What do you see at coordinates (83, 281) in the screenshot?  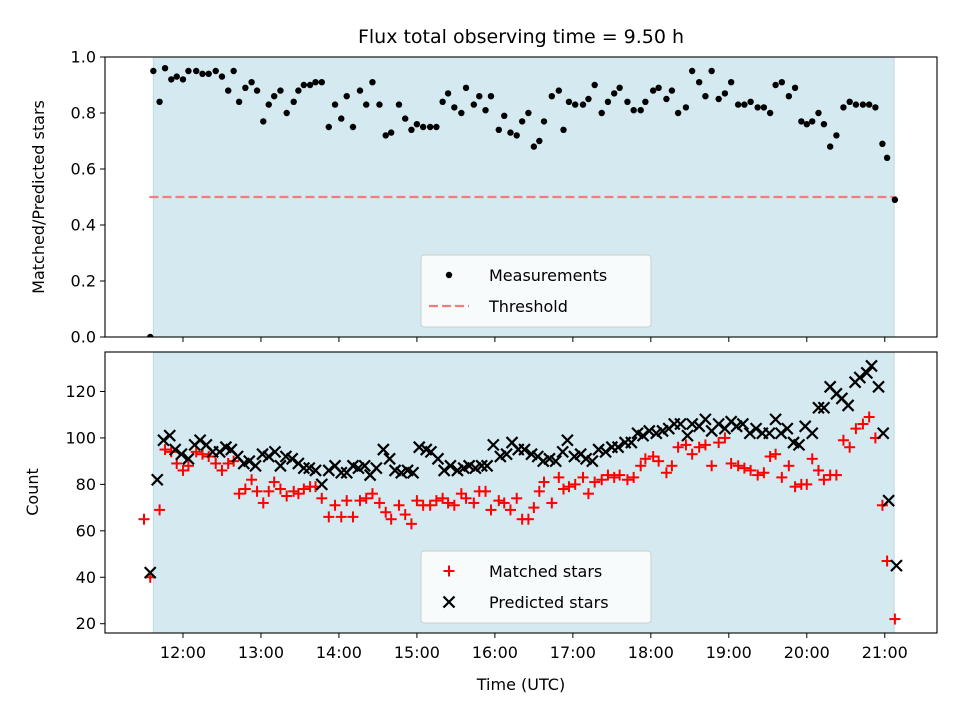 I see `top-y-tick-label: 0.2` at bounding box center [83, 281].